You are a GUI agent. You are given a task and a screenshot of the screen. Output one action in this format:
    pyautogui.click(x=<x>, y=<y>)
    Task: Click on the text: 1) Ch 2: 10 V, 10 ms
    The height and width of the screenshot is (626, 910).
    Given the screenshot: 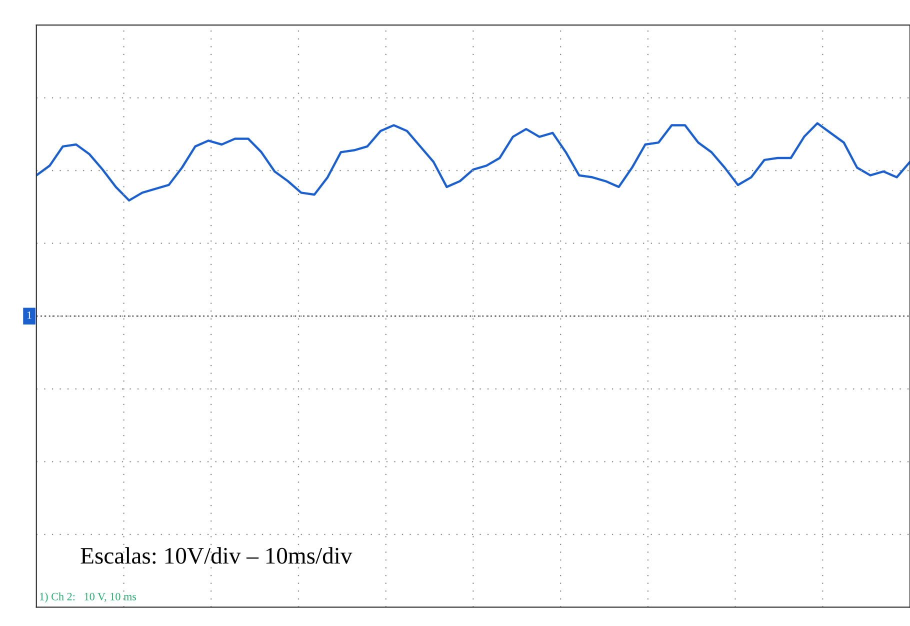 What is the action you would take?
    pyautogui.click(x=88, y=597)
    